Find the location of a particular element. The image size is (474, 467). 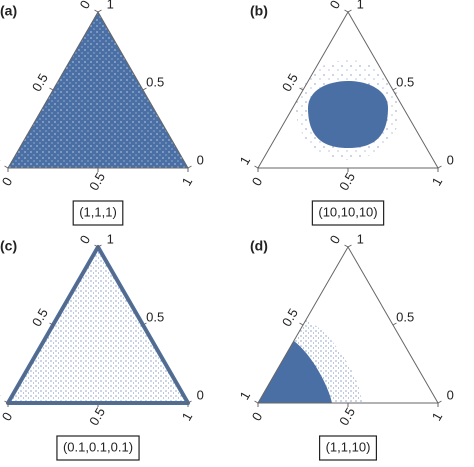

parameter-box: (1,1,1) is located at coordinates (98, 213).